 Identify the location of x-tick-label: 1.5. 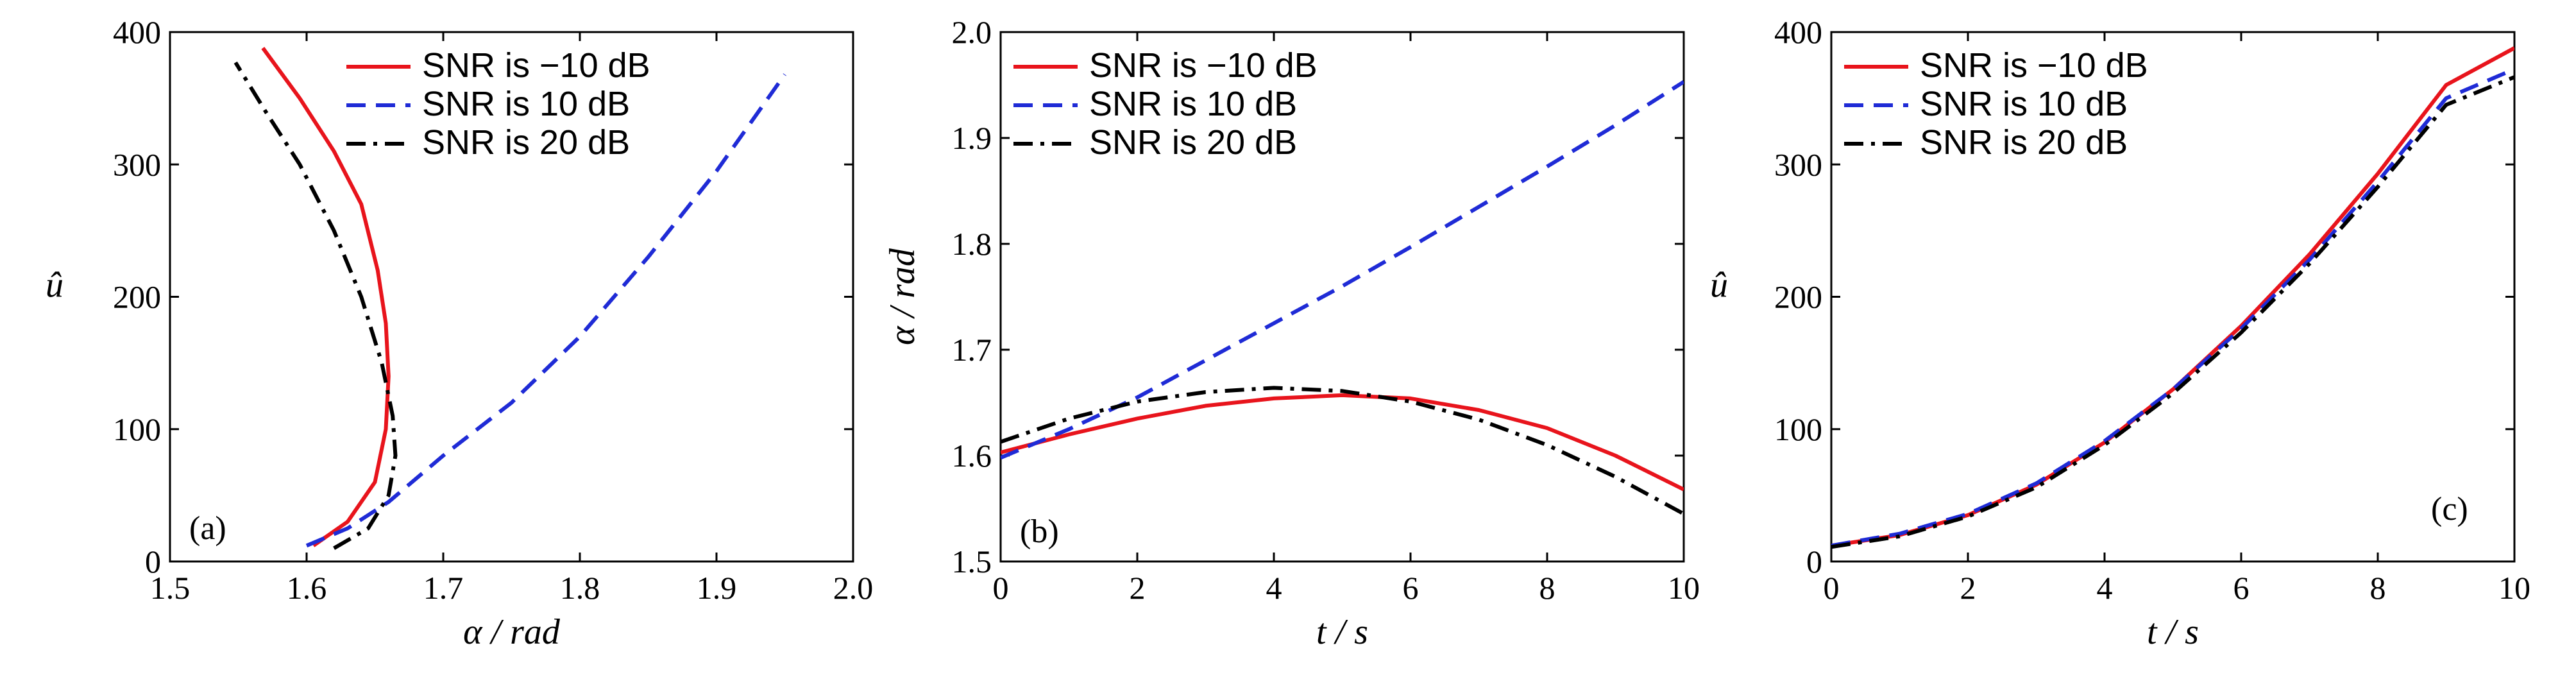
(170, 588).